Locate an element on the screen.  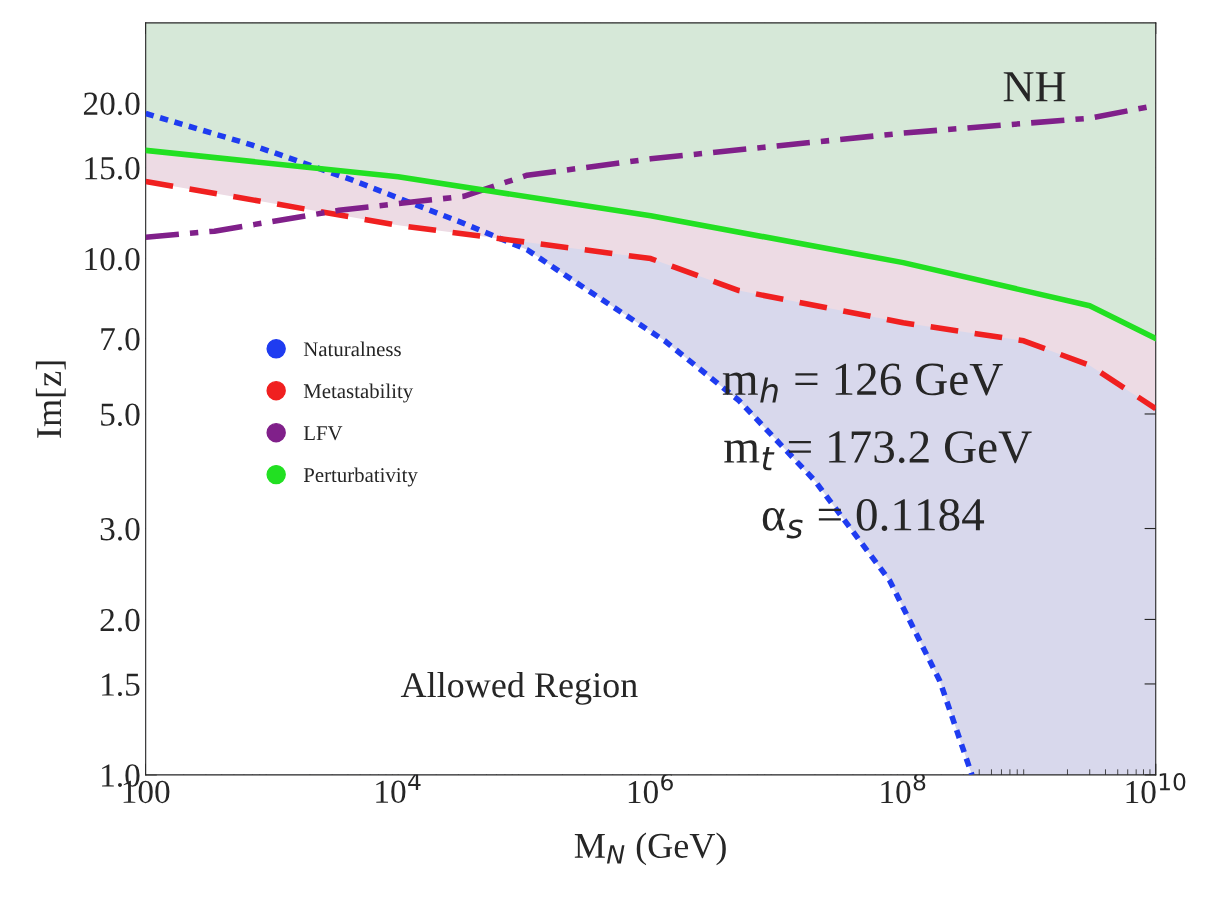
x-tick-label: 10$^{4}$ is located at coordinates (398, 788).